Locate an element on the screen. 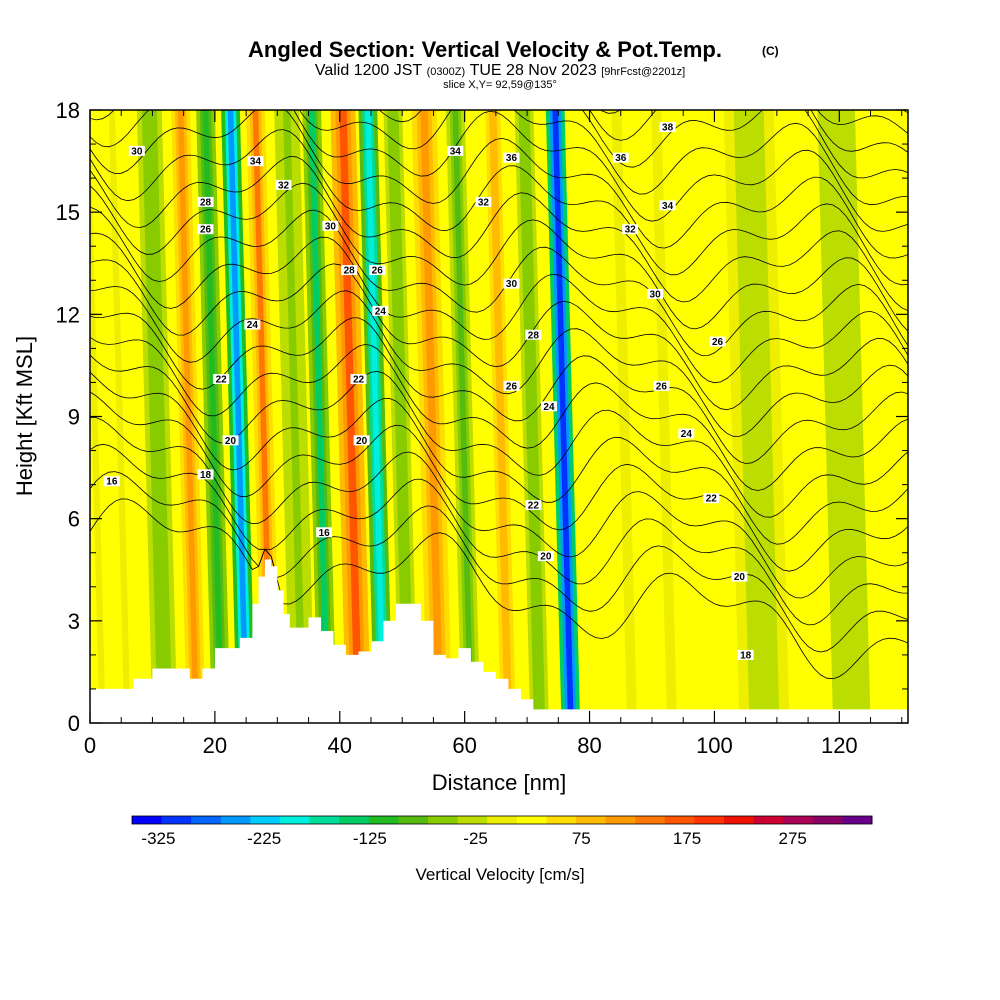 The height and width of the screenshot is (1000, 1000). colorbar-frame is located at coordinates (502, 820).